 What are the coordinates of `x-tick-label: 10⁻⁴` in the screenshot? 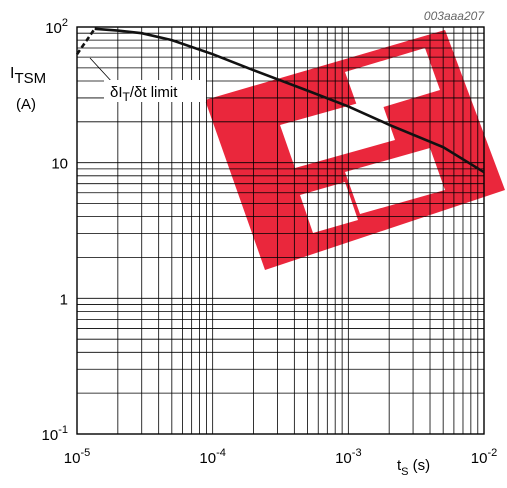 It's located at (212, 457).